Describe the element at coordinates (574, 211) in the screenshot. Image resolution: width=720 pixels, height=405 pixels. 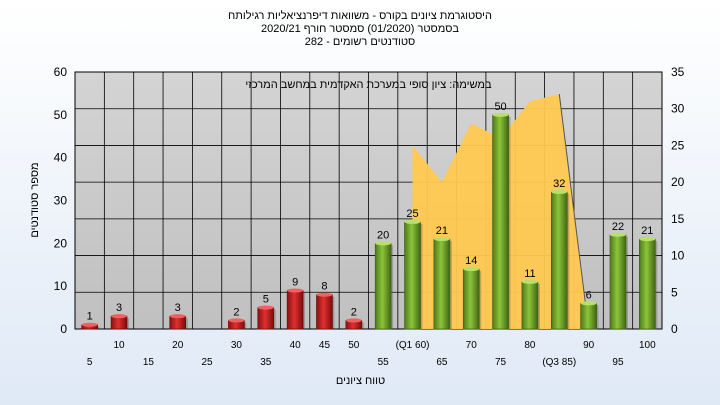
I see `secondary-area-edge` at that location.